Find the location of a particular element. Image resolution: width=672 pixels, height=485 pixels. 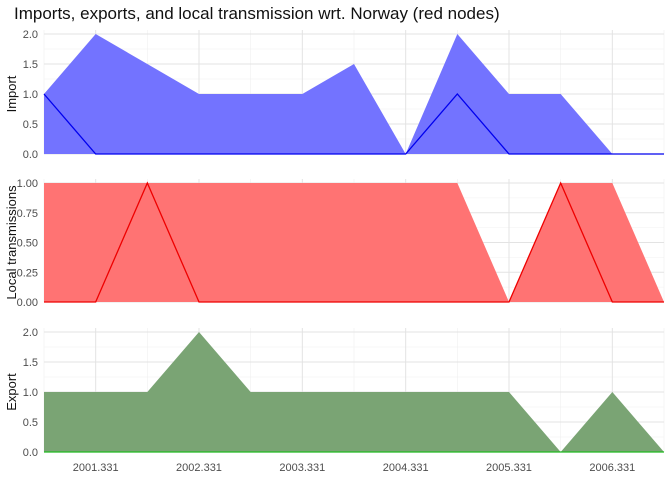

y-tick-label: 1.00 is located at coordinates (27, 184).